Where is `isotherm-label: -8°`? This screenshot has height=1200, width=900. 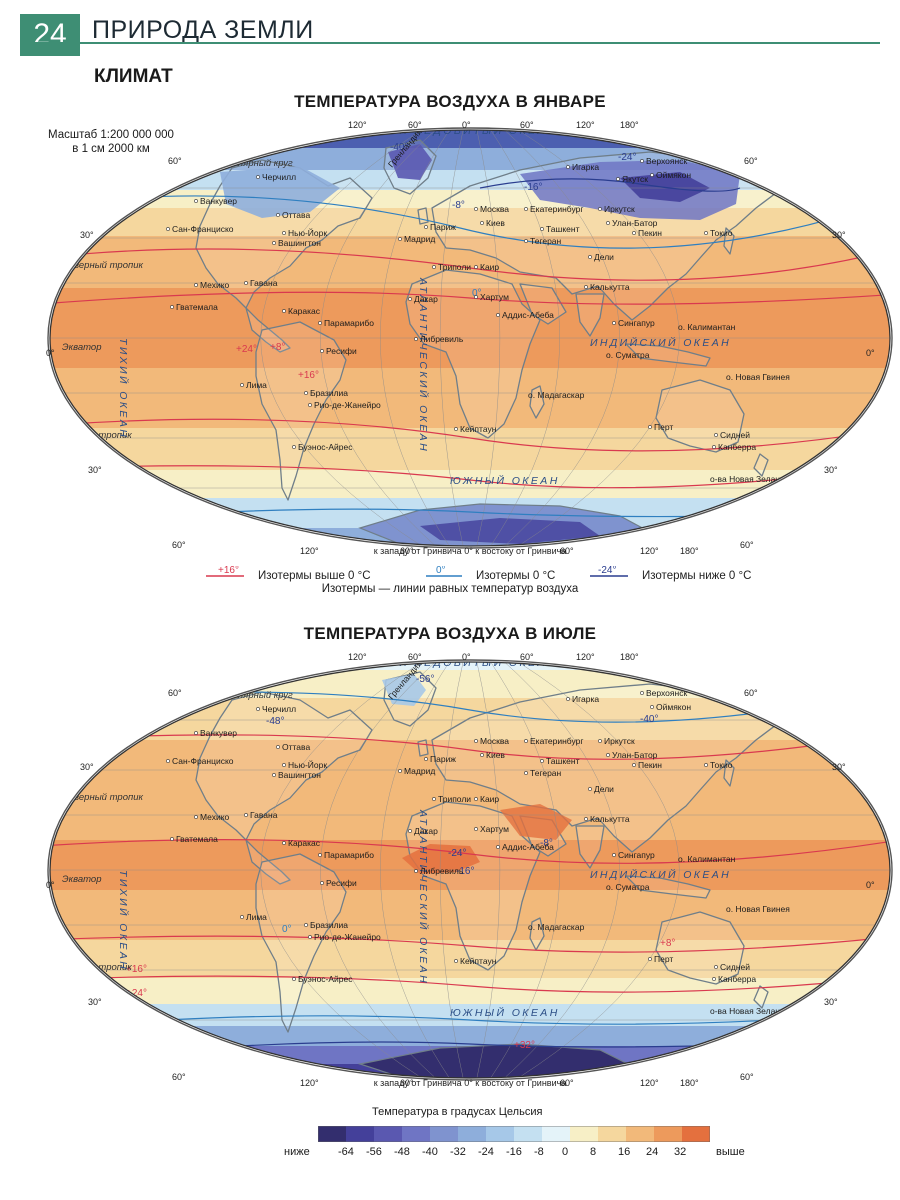 isotherm-label: -8° is located at coordinates (458, 205).